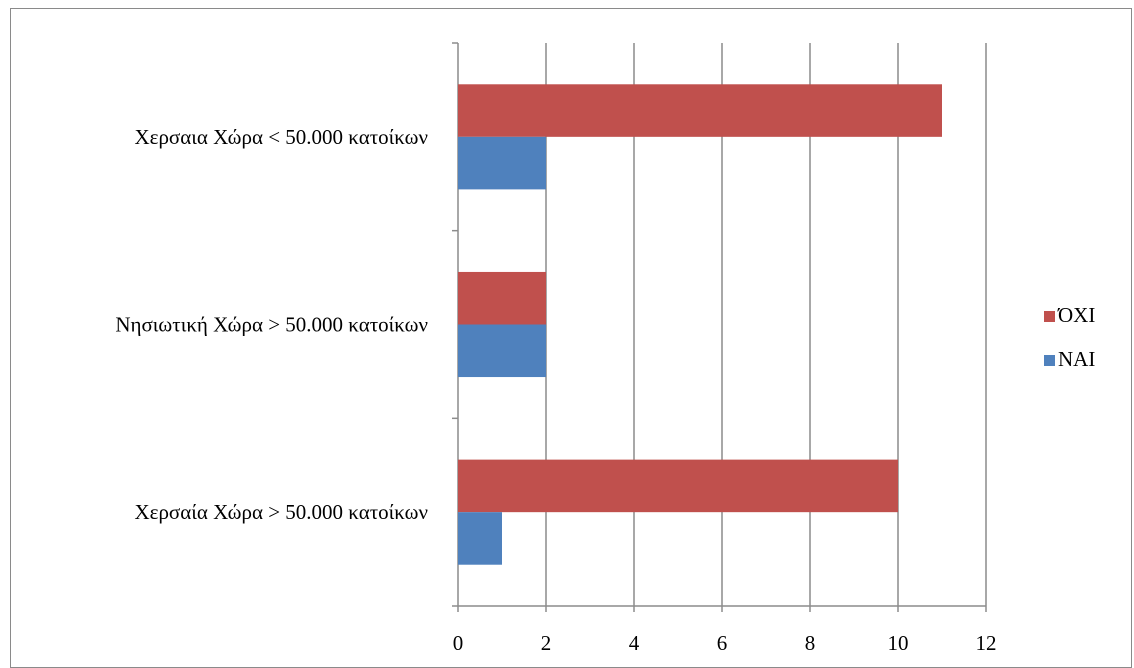 The height and width of the screenshot is (668, 1134). What do you see at coordinates (271, 325) in the screenshot?
I see `y-category-label: Νησιωτική Χώρα > 50.000 κατοίκων` at bounding box center [271, 325].